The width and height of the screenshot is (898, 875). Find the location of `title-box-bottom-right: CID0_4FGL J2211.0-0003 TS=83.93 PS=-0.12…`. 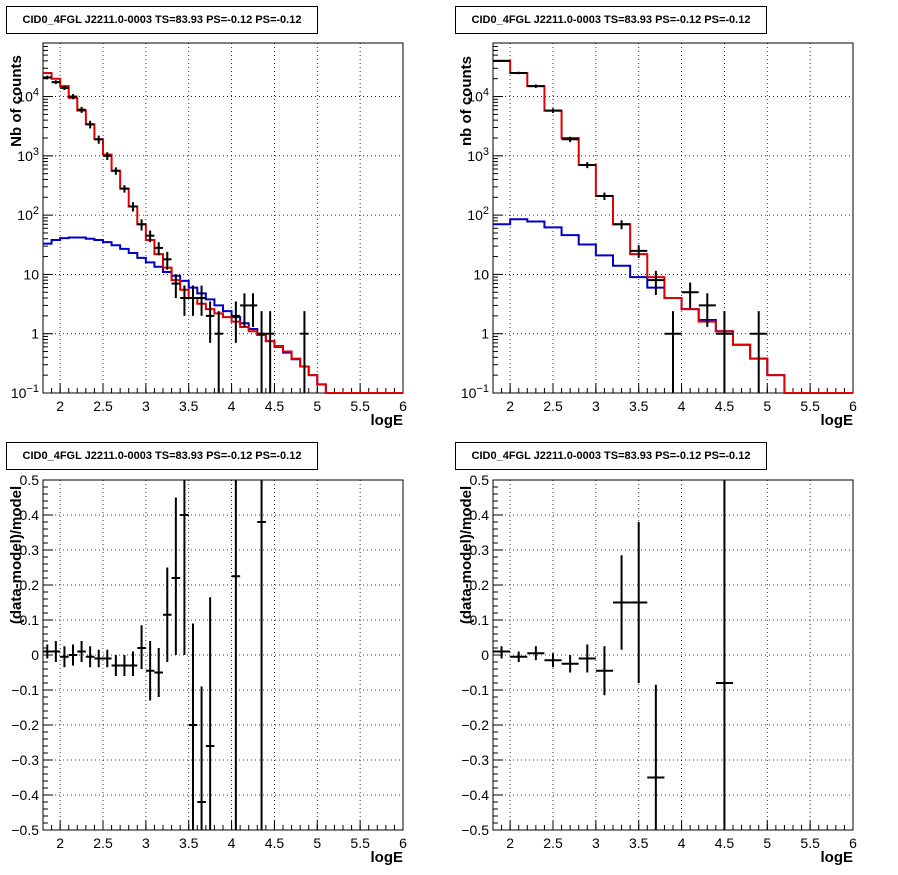

title-box-bottom-right: CID0_4FGL J2211.0-0003 TS=83.93 PS=-0.12… is located at coordinates (611, 456).